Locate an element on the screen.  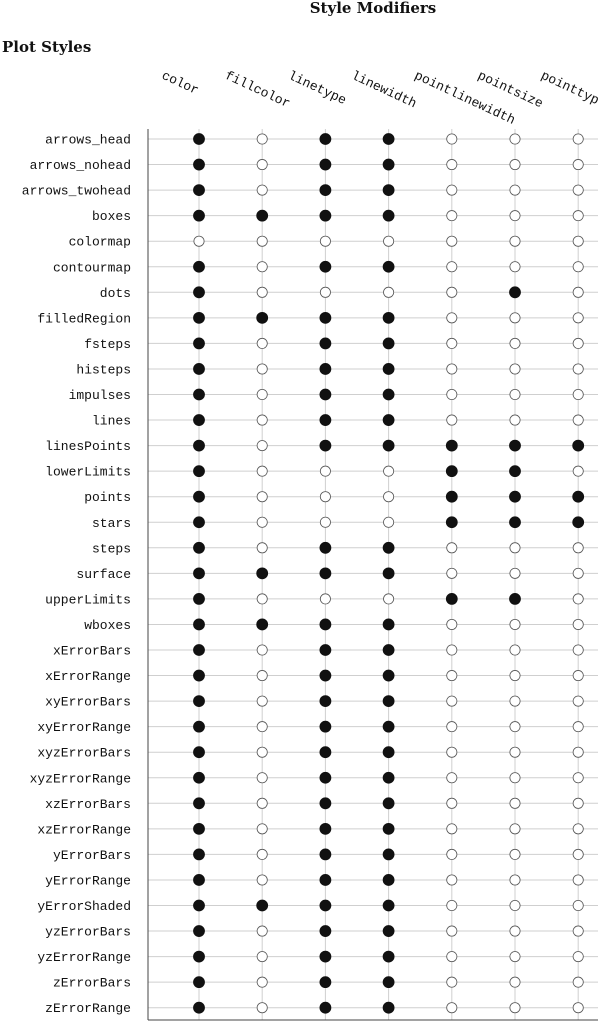
empty-marker-xErrorBars-pointlinewidth is located at coordinates (452, 650).